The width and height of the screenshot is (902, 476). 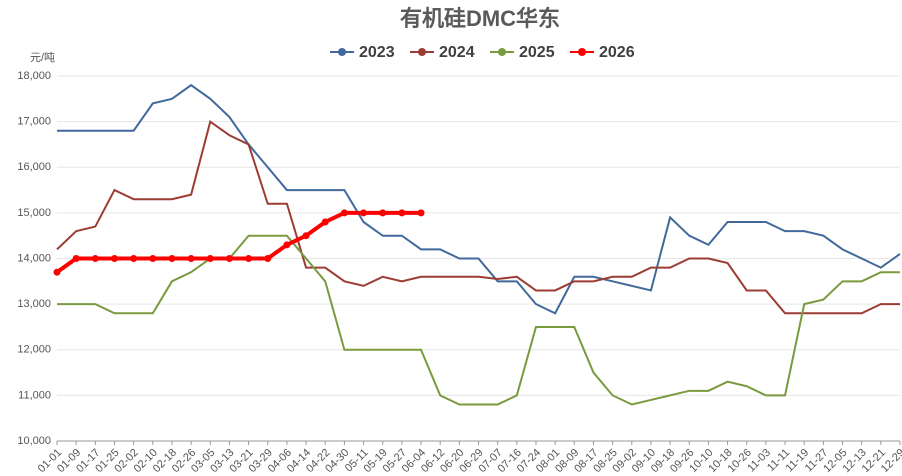 What do you see at coordinates (34, 441) in the screenshot?
I see `y-tick-label: 10,000` at bounding box center [34, 441].